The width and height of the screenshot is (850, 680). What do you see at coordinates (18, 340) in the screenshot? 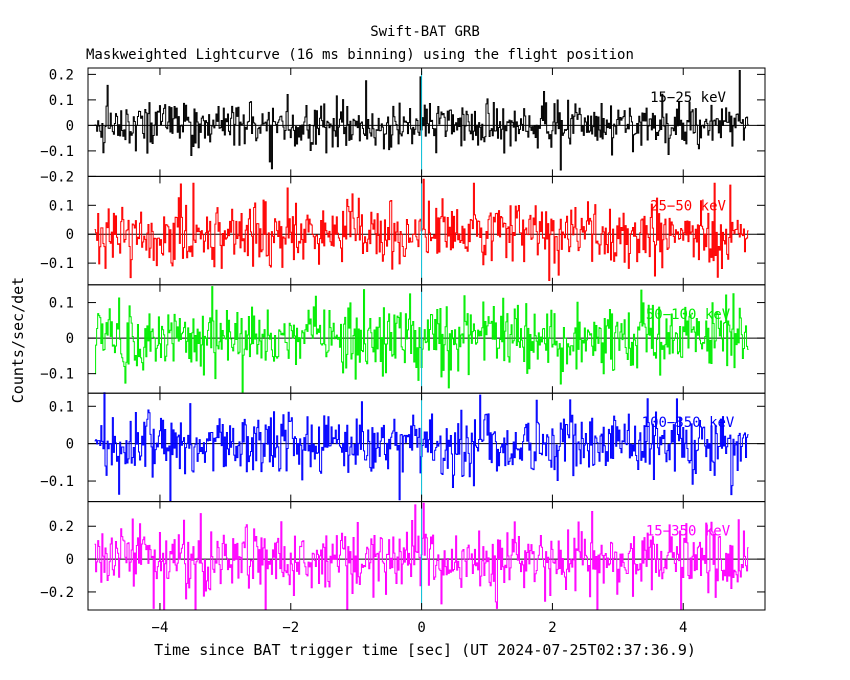
I see `y-axis-label: Counts/sec/det` at bounding box center [18, 340].